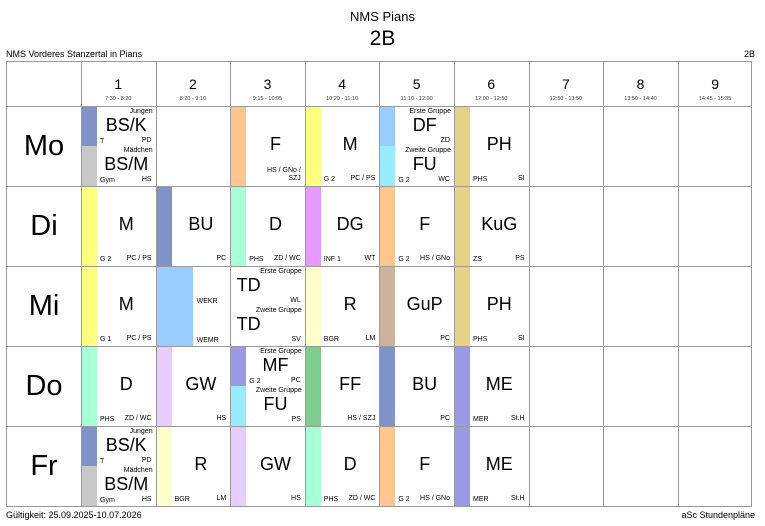 The width and height of the screenshot is (765, 526). I want to click on subject-label: KuG, so click(499, 224).